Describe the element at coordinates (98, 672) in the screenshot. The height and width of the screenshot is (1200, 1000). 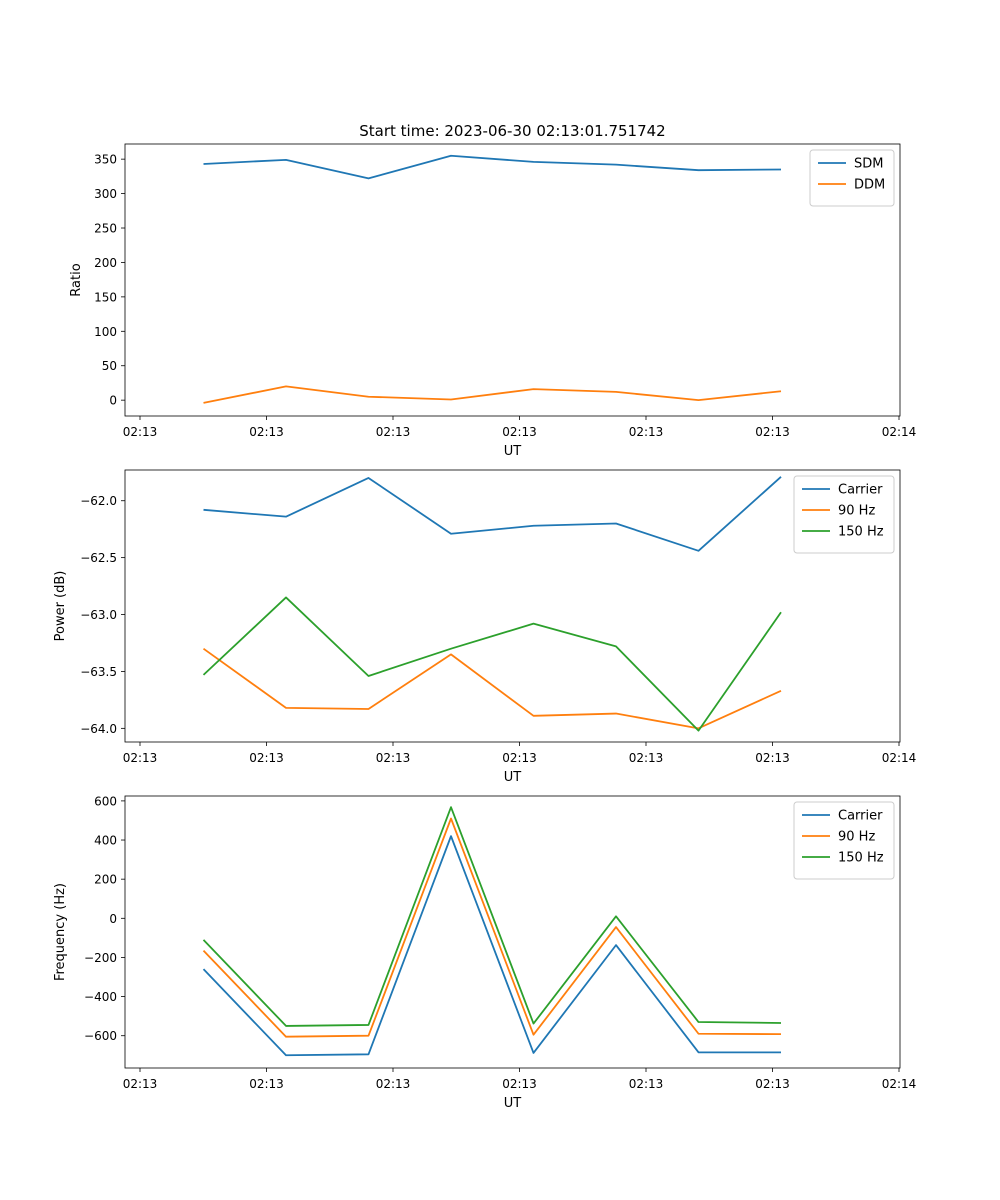
I see `y-tick-label: −63.5` at that location.